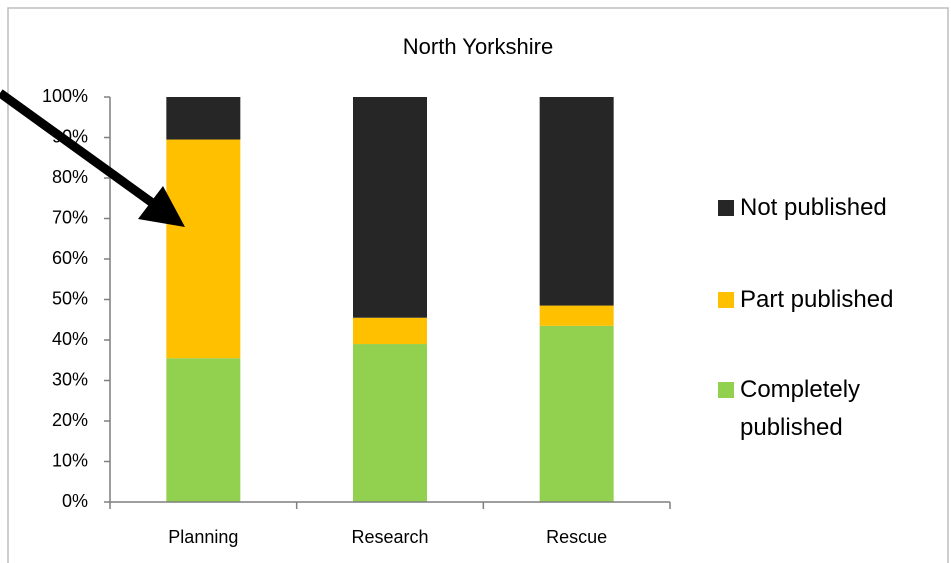 The width and height of the screenshot is (951, 563). Describe the element at coordinates (478, 46) in the screenshot. I see `chart-title: North Yorkshire` at that location.